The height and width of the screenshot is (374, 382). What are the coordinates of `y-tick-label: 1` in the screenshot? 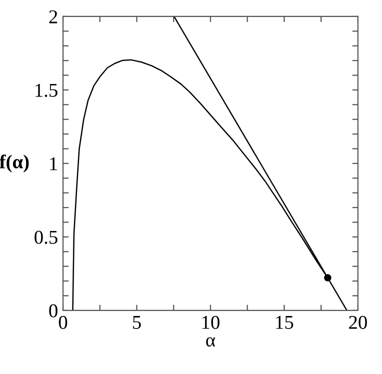 It's located at (53, 163).